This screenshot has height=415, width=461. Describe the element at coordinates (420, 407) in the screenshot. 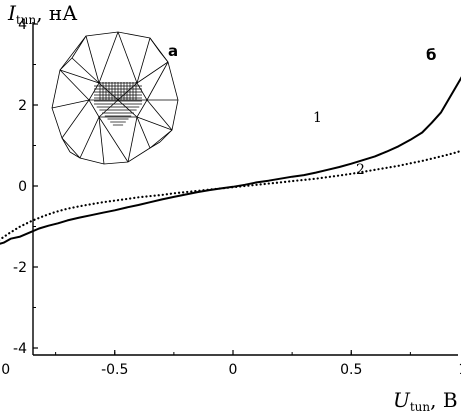

I see `x-axis-subscript: tun` at that location.